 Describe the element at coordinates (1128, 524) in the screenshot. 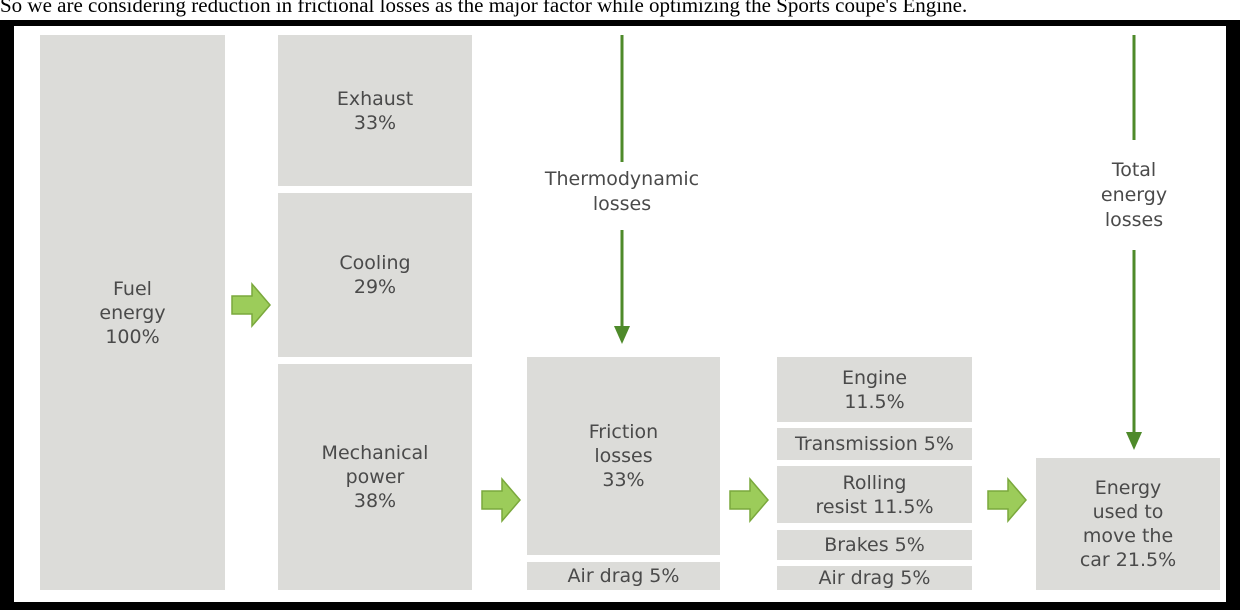

I see `box: Energy used to move the car 21.5%` at that location.